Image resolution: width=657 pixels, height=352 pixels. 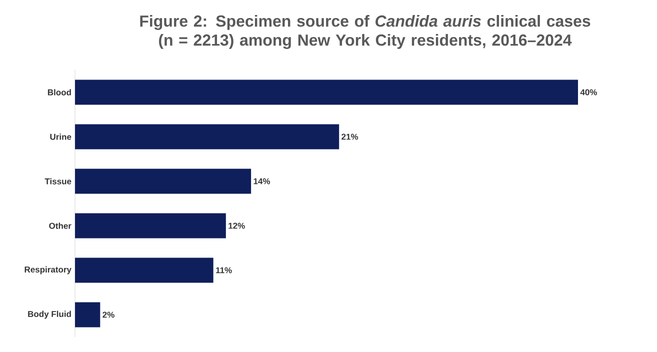 I want to click on chart-title: Figure 2: Specimen source of Candida auris clinical cases (n = 2213) among New York City residents, 2016–2024, so click(x=365, y=32).